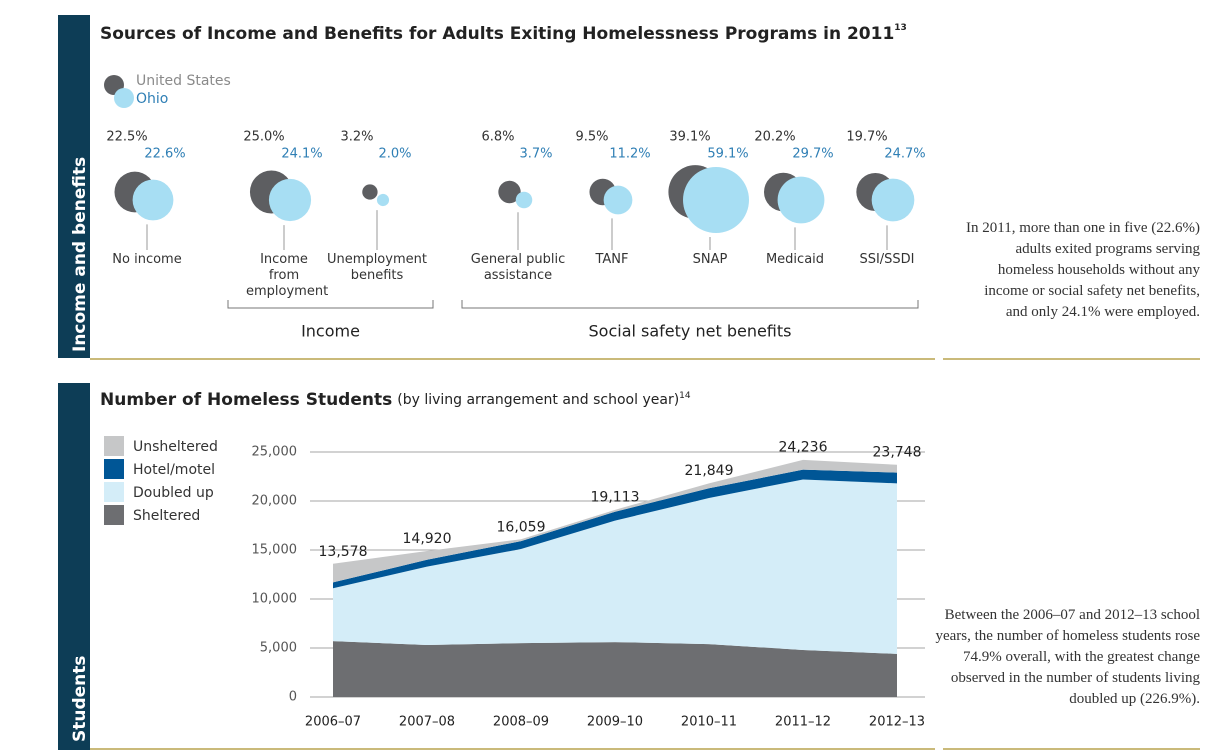 The height and width of the screenshot is (756, 1228). Describe the element at coordinates (175, 447) in the screenshot. I see `legend-label: Unsheltered` at that location.